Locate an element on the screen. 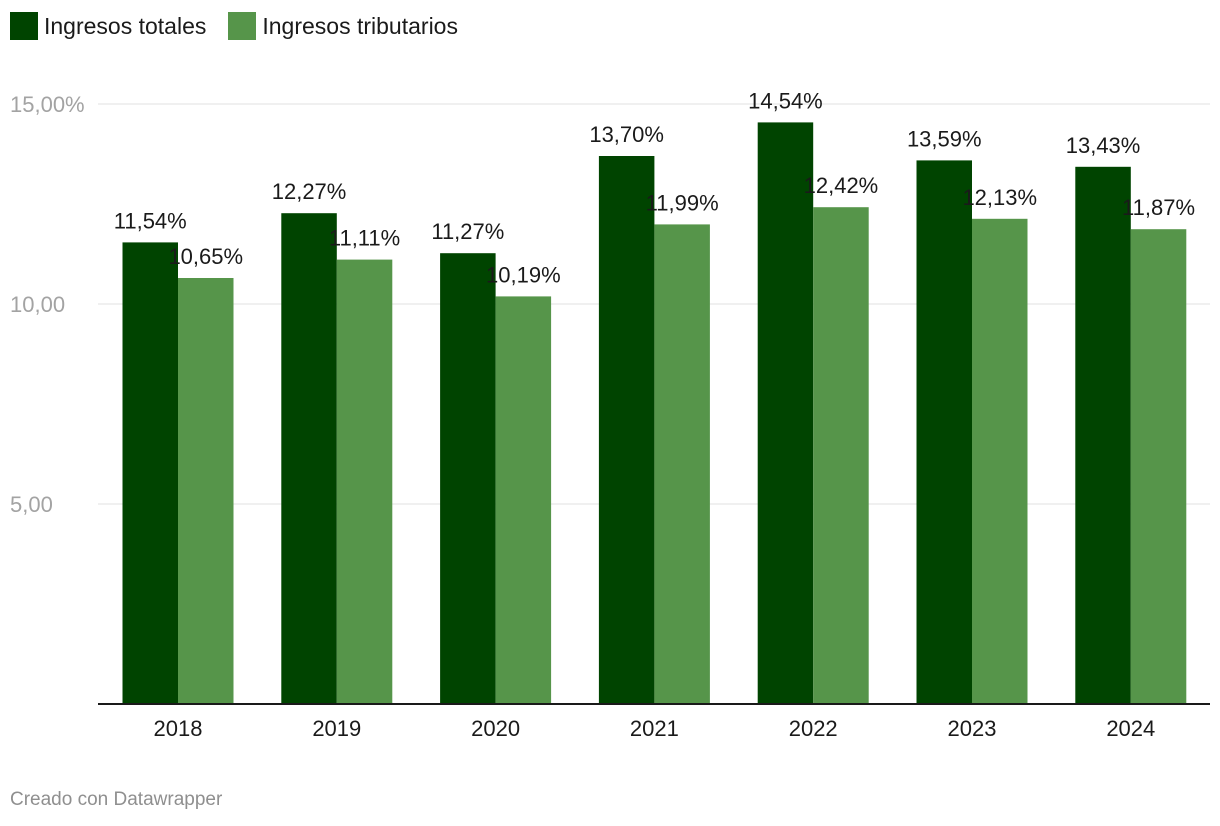 The width and height of the screenshot is (1220, 826). x-tick-label: 2023 is located at coordinates (972, 728).